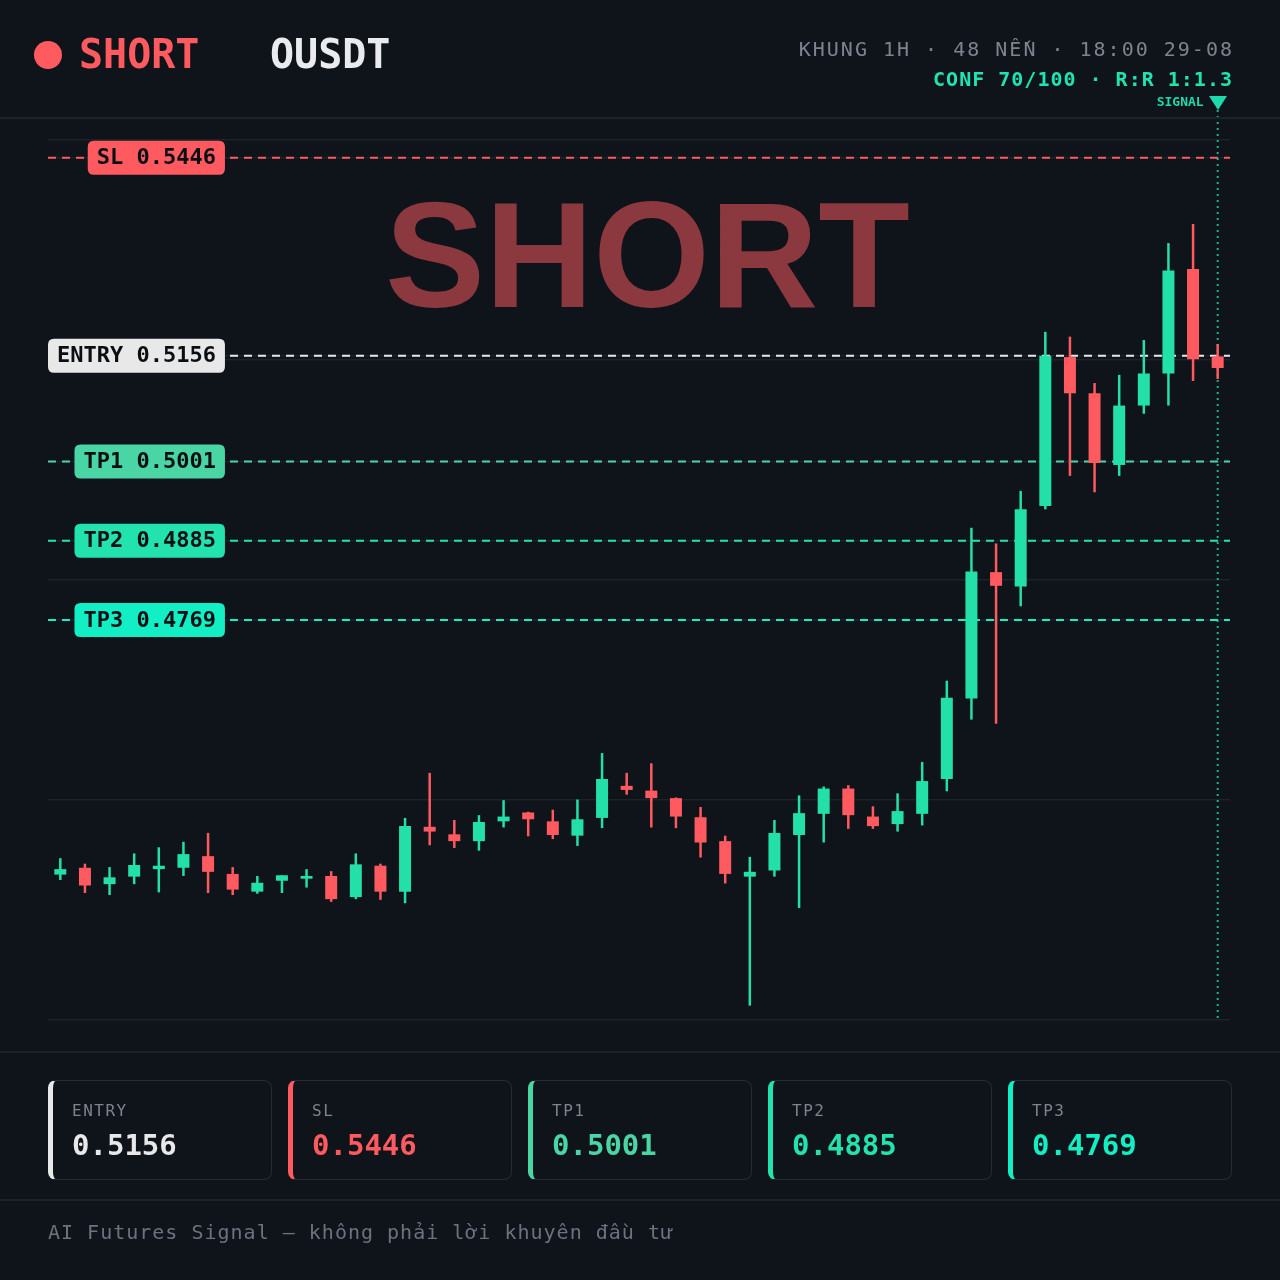 The width and height of the screenshot is (1280, 1280). Describe the element at coordinates (361, 1232) in the screenshot. I see `text: AI Futures Signal — không phải lời khuyên đầu tư` at that location.